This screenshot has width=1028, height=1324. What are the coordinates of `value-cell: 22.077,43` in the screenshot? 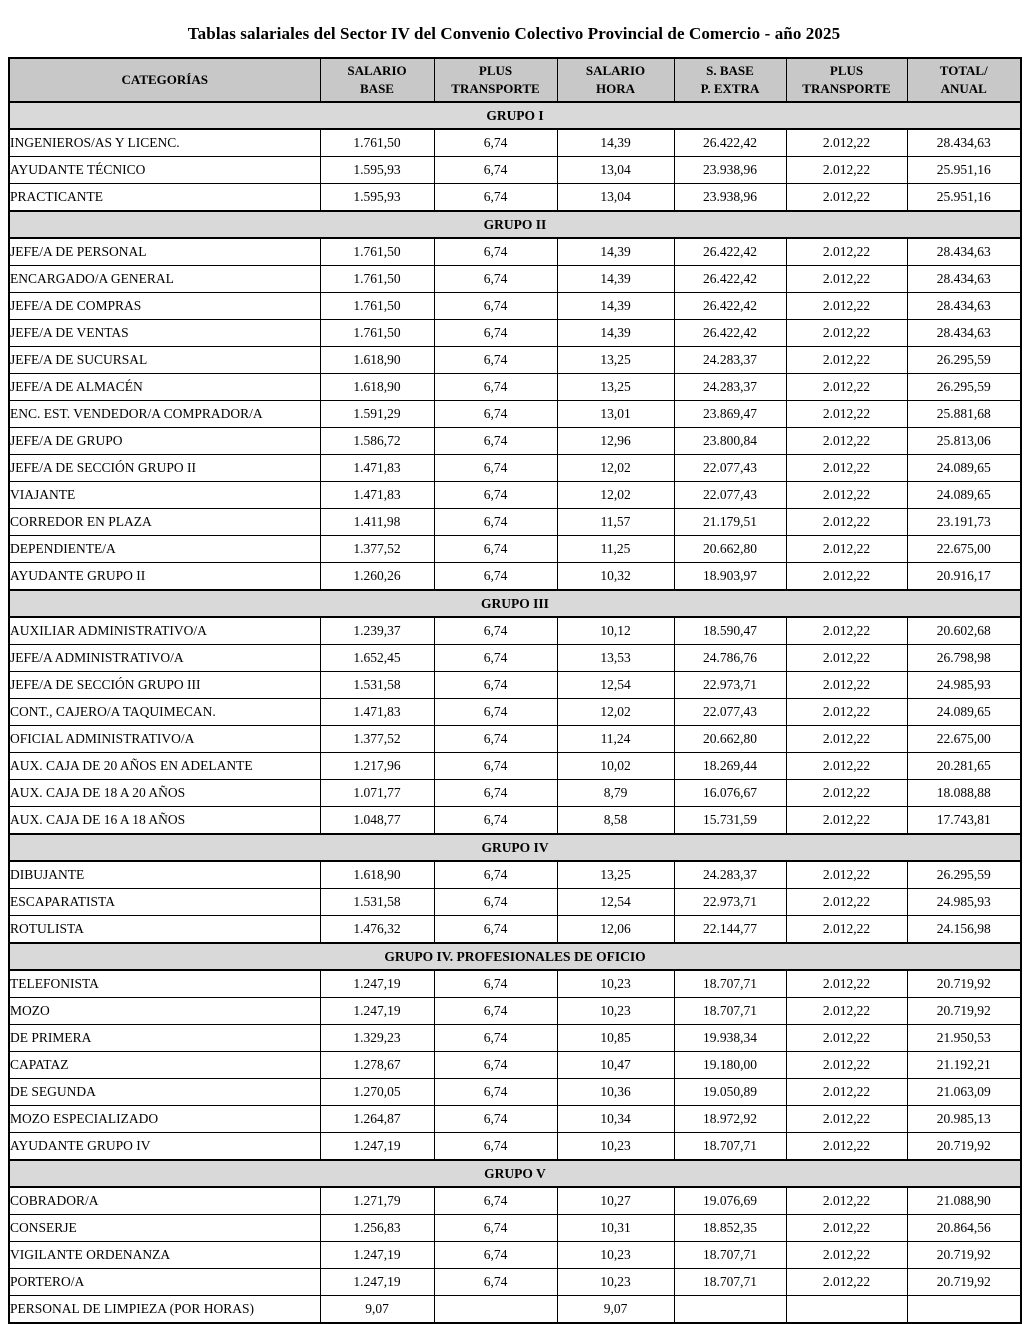 It's located at (730, 495).